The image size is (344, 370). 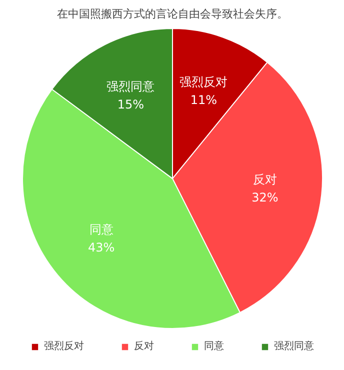 What do you see at coordinates (214, 346) in the screenshot?
I see `legend-label: 同意` at bounding box center [214, 346].